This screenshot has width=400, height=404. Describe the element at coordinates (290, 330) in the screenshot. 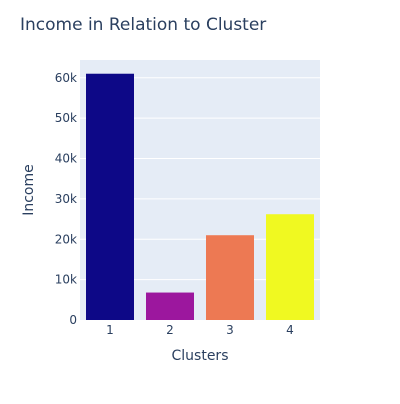

I see `x-tick-label: 4` at that location.